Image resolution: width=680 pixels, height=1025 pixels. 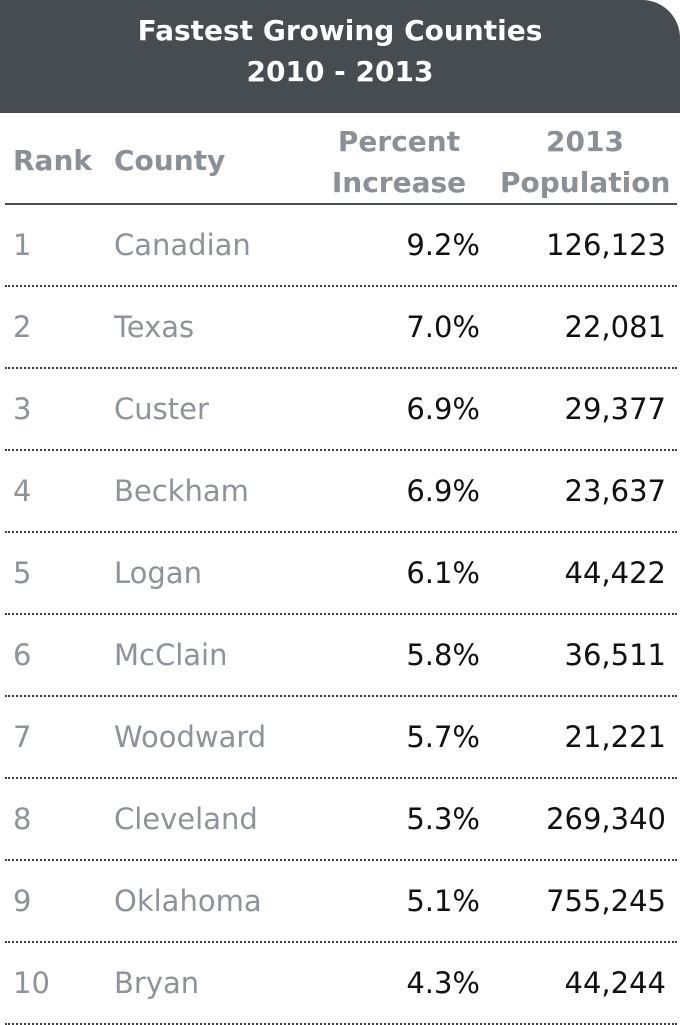 What do you see at coordinates (615, 737) in the screenshot?
I see `population-cell: 21,221` at bounding box center [615, 737].